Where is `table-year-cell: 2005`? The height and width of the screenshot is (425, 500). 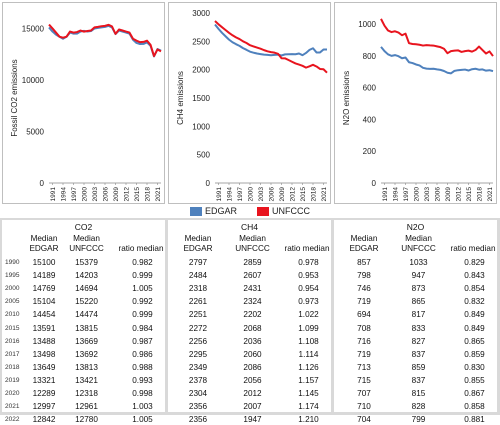 table-year-cell: 2005 is located at coordinates (12, 302).